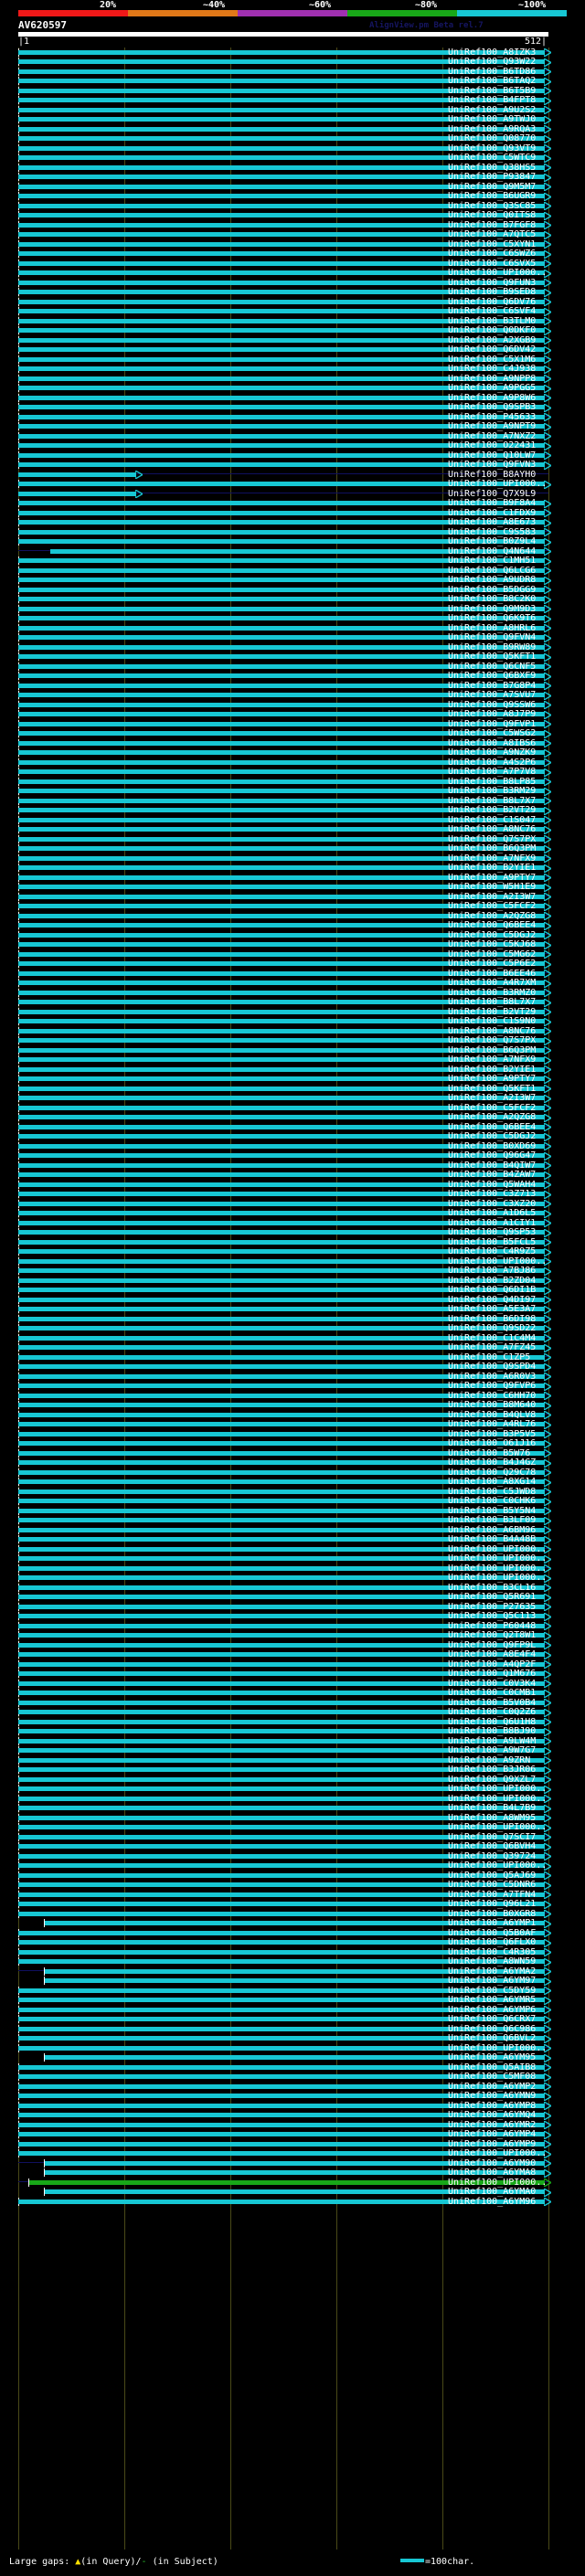 This screenshot has width=585, height=2576. Describe the element at coordinates (492, 474) in the screenshot. I see `hit-label: UniRef100_B8AYH0` at that location.